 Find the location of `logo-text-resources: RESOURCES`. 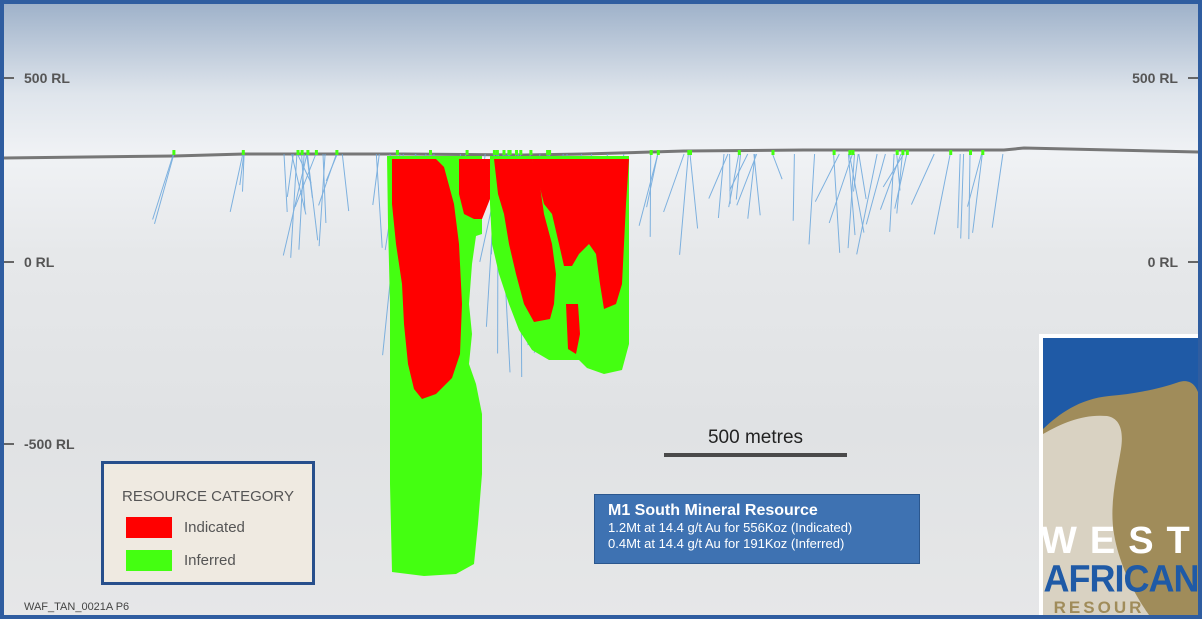

logo-text-resources: RESOURCES is located at coordinates (1121, 607).